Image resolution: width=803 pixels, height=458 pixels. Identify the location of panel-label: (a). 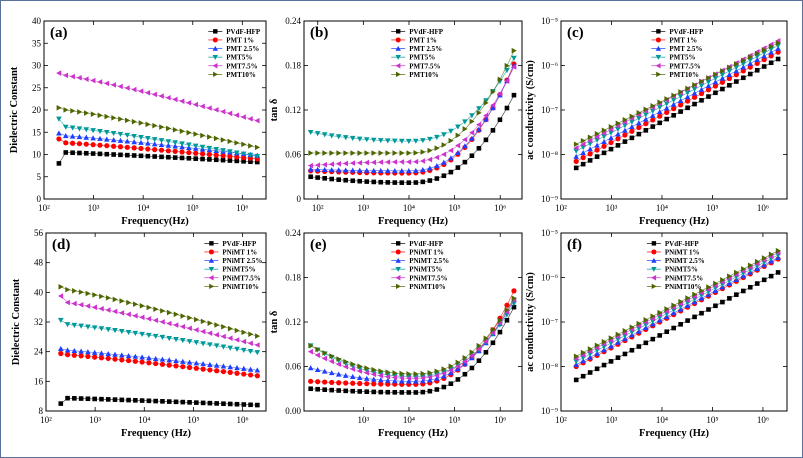
(59, 33).